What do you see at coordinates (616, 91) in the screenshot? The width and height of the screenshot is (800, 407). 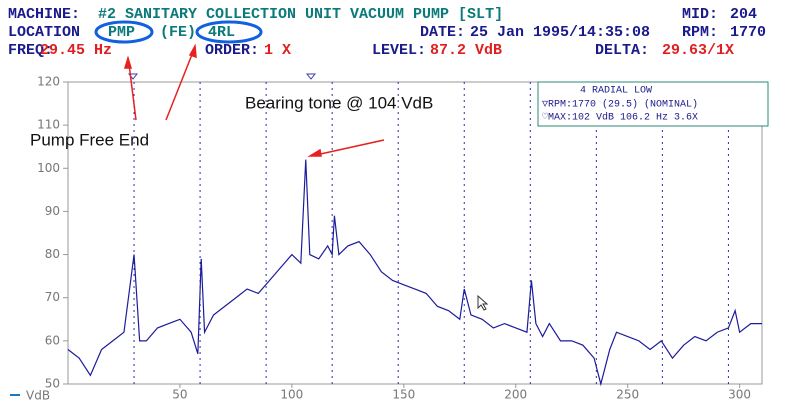 I see `info-title: 4 RADIAL LOW` at bounding box center [616, 91].